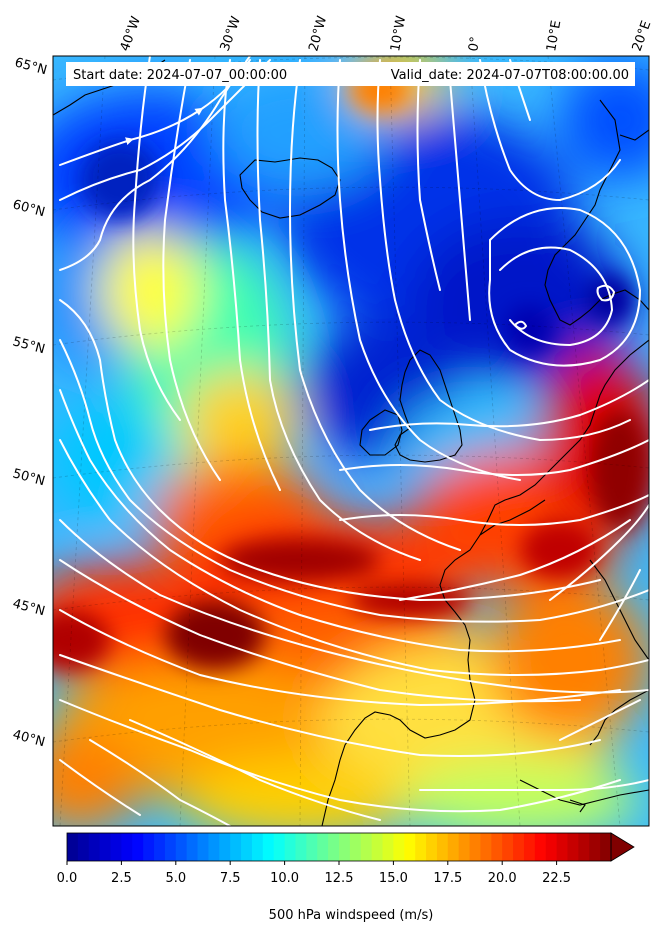 The width and height of the screenshot is (659, 936). Describe the element at coordinates (642, 36) in the screenshot. I see `lon-label-20e: 20°E` at that location.